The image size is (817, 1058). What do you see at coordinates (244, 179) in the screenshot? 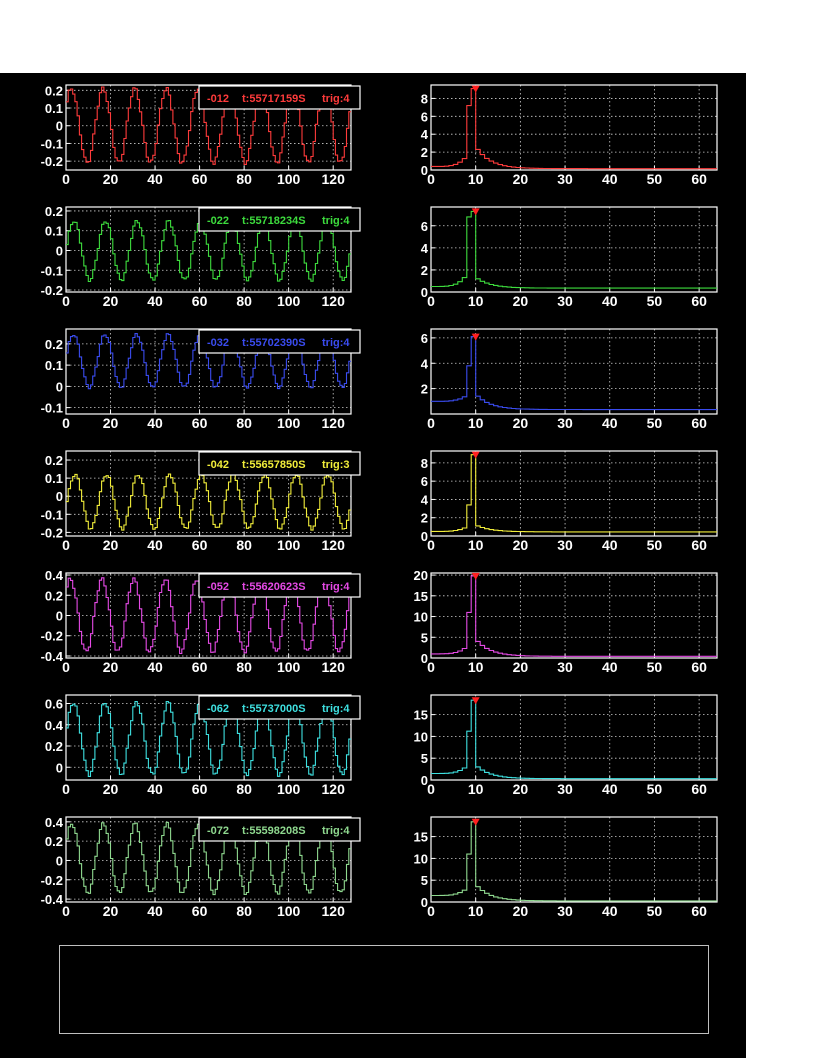
I see `waveform-xtick-label-0: 80` at bounding box center [244, 179].